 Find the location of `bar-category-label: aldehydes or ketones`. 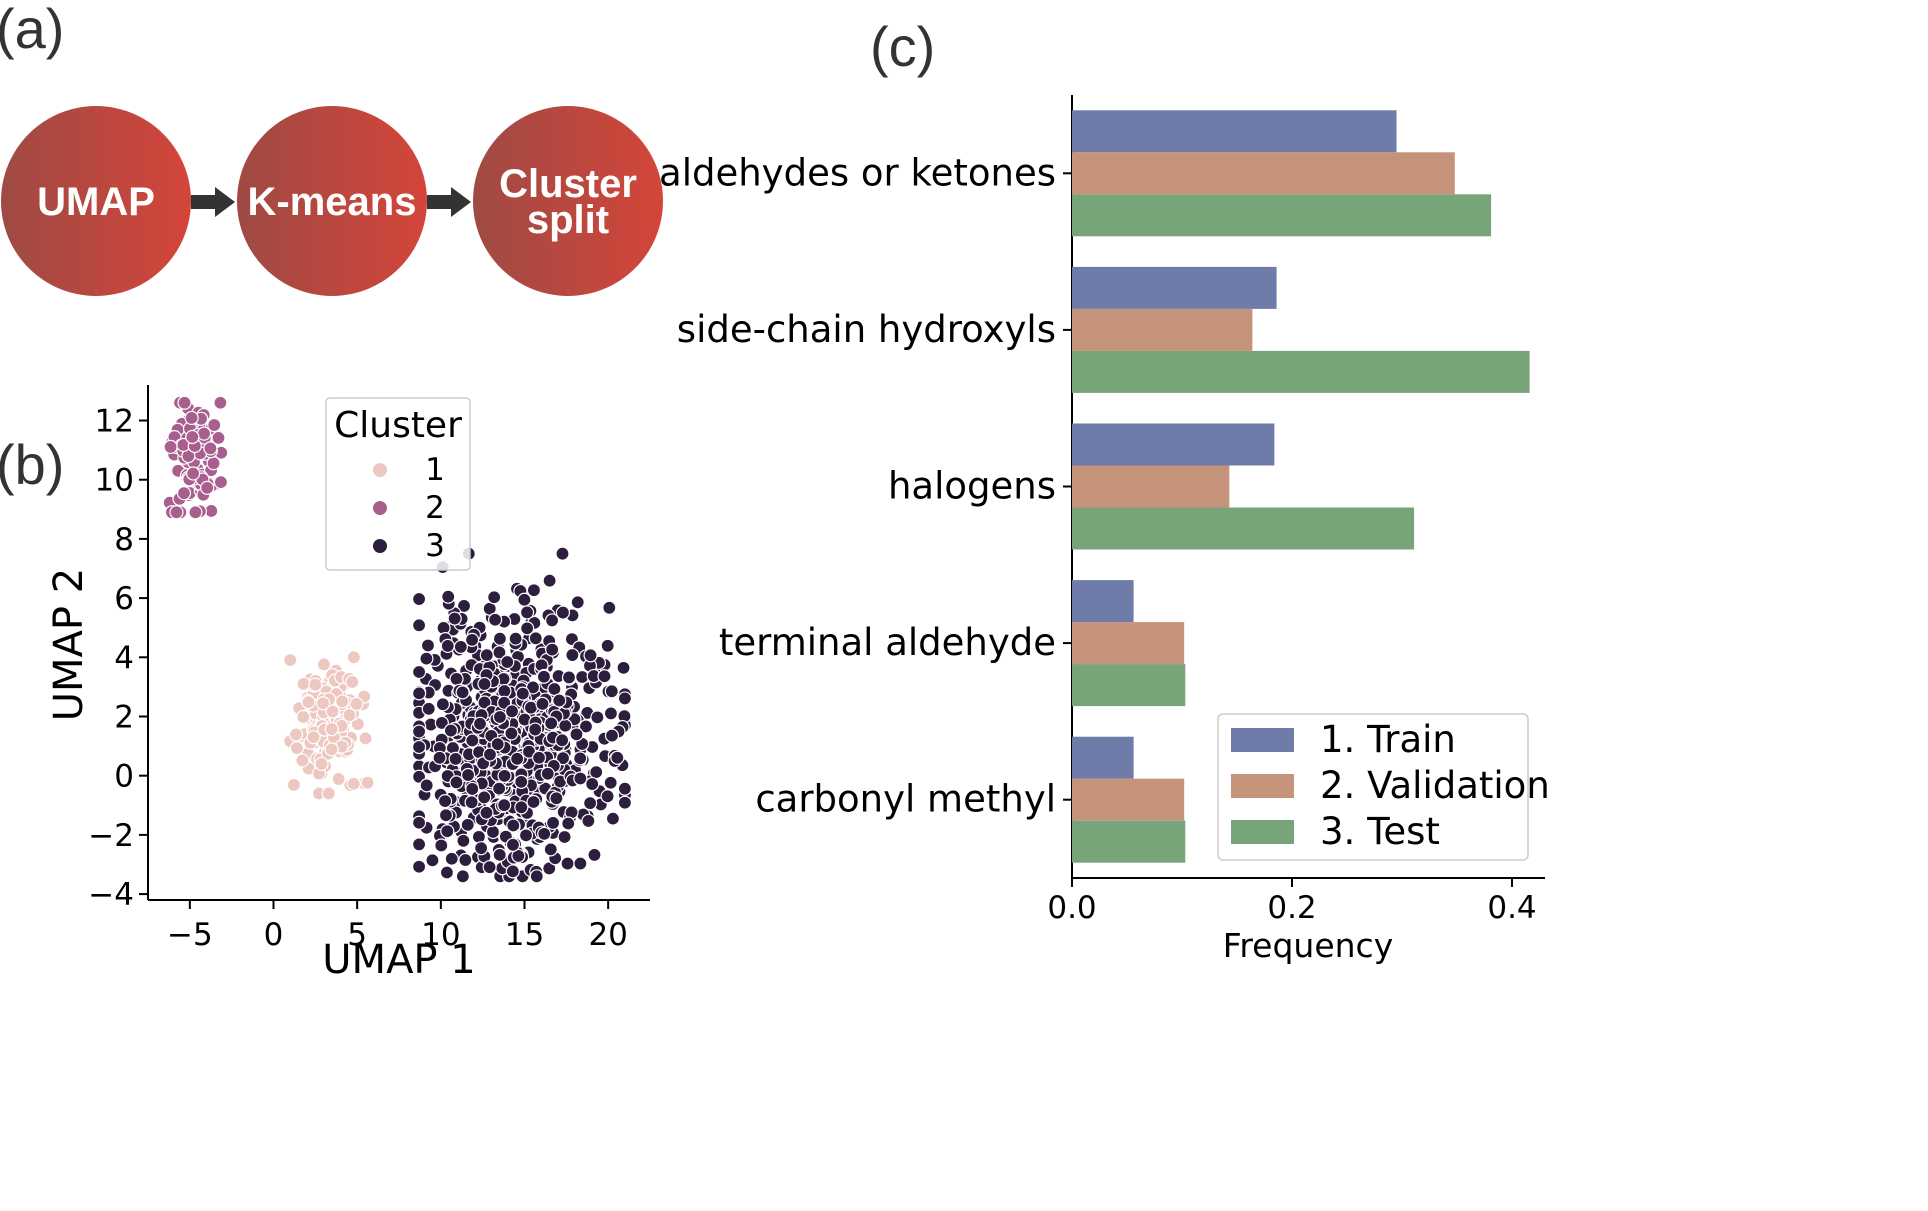

bar-category-label: aldehydes or ketones is located at coordinates (857, 172).